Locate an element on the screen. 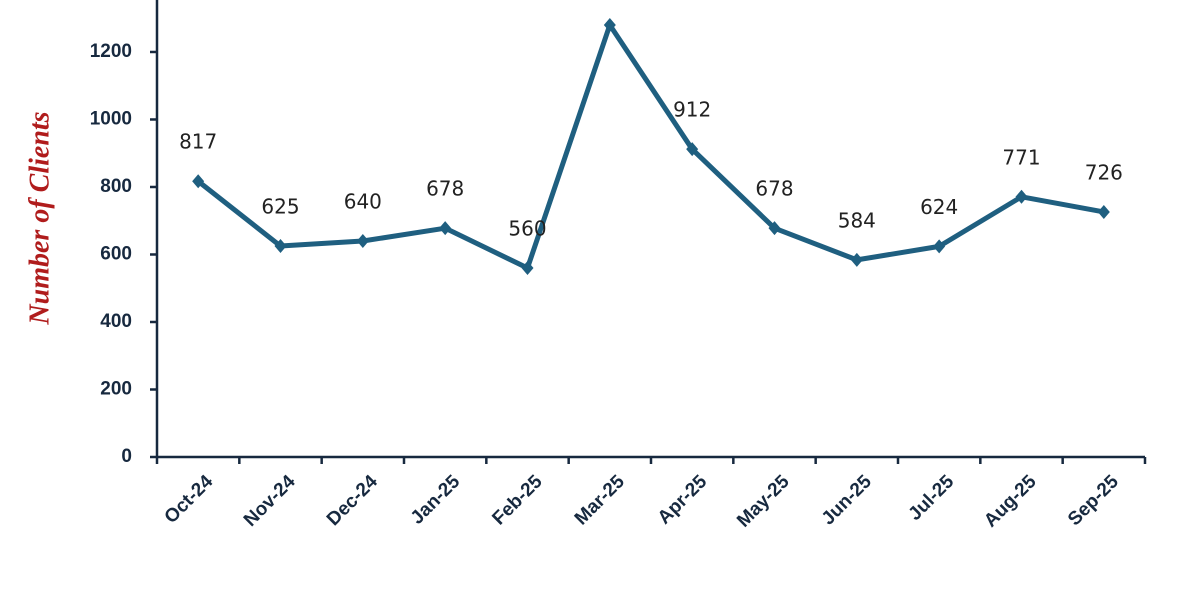 This screenshot has width=1200, height=600. data-label: 625 is located at coordinates (280, 207).